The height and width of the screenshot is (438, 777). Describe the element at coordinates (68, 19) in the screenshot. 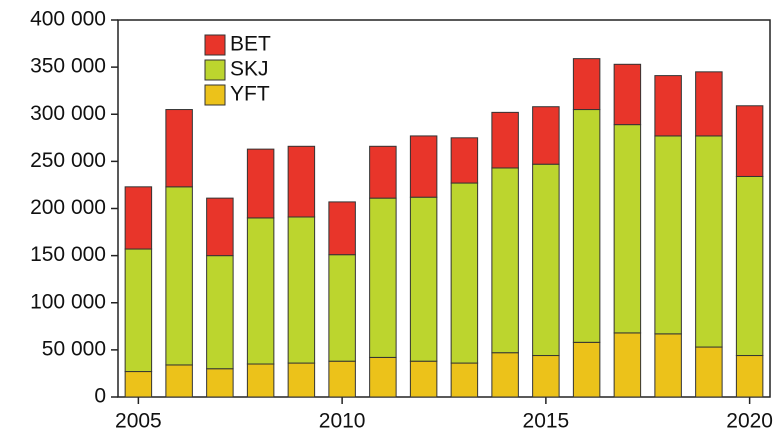

I see `y-tick-label: 400 000` at that location.